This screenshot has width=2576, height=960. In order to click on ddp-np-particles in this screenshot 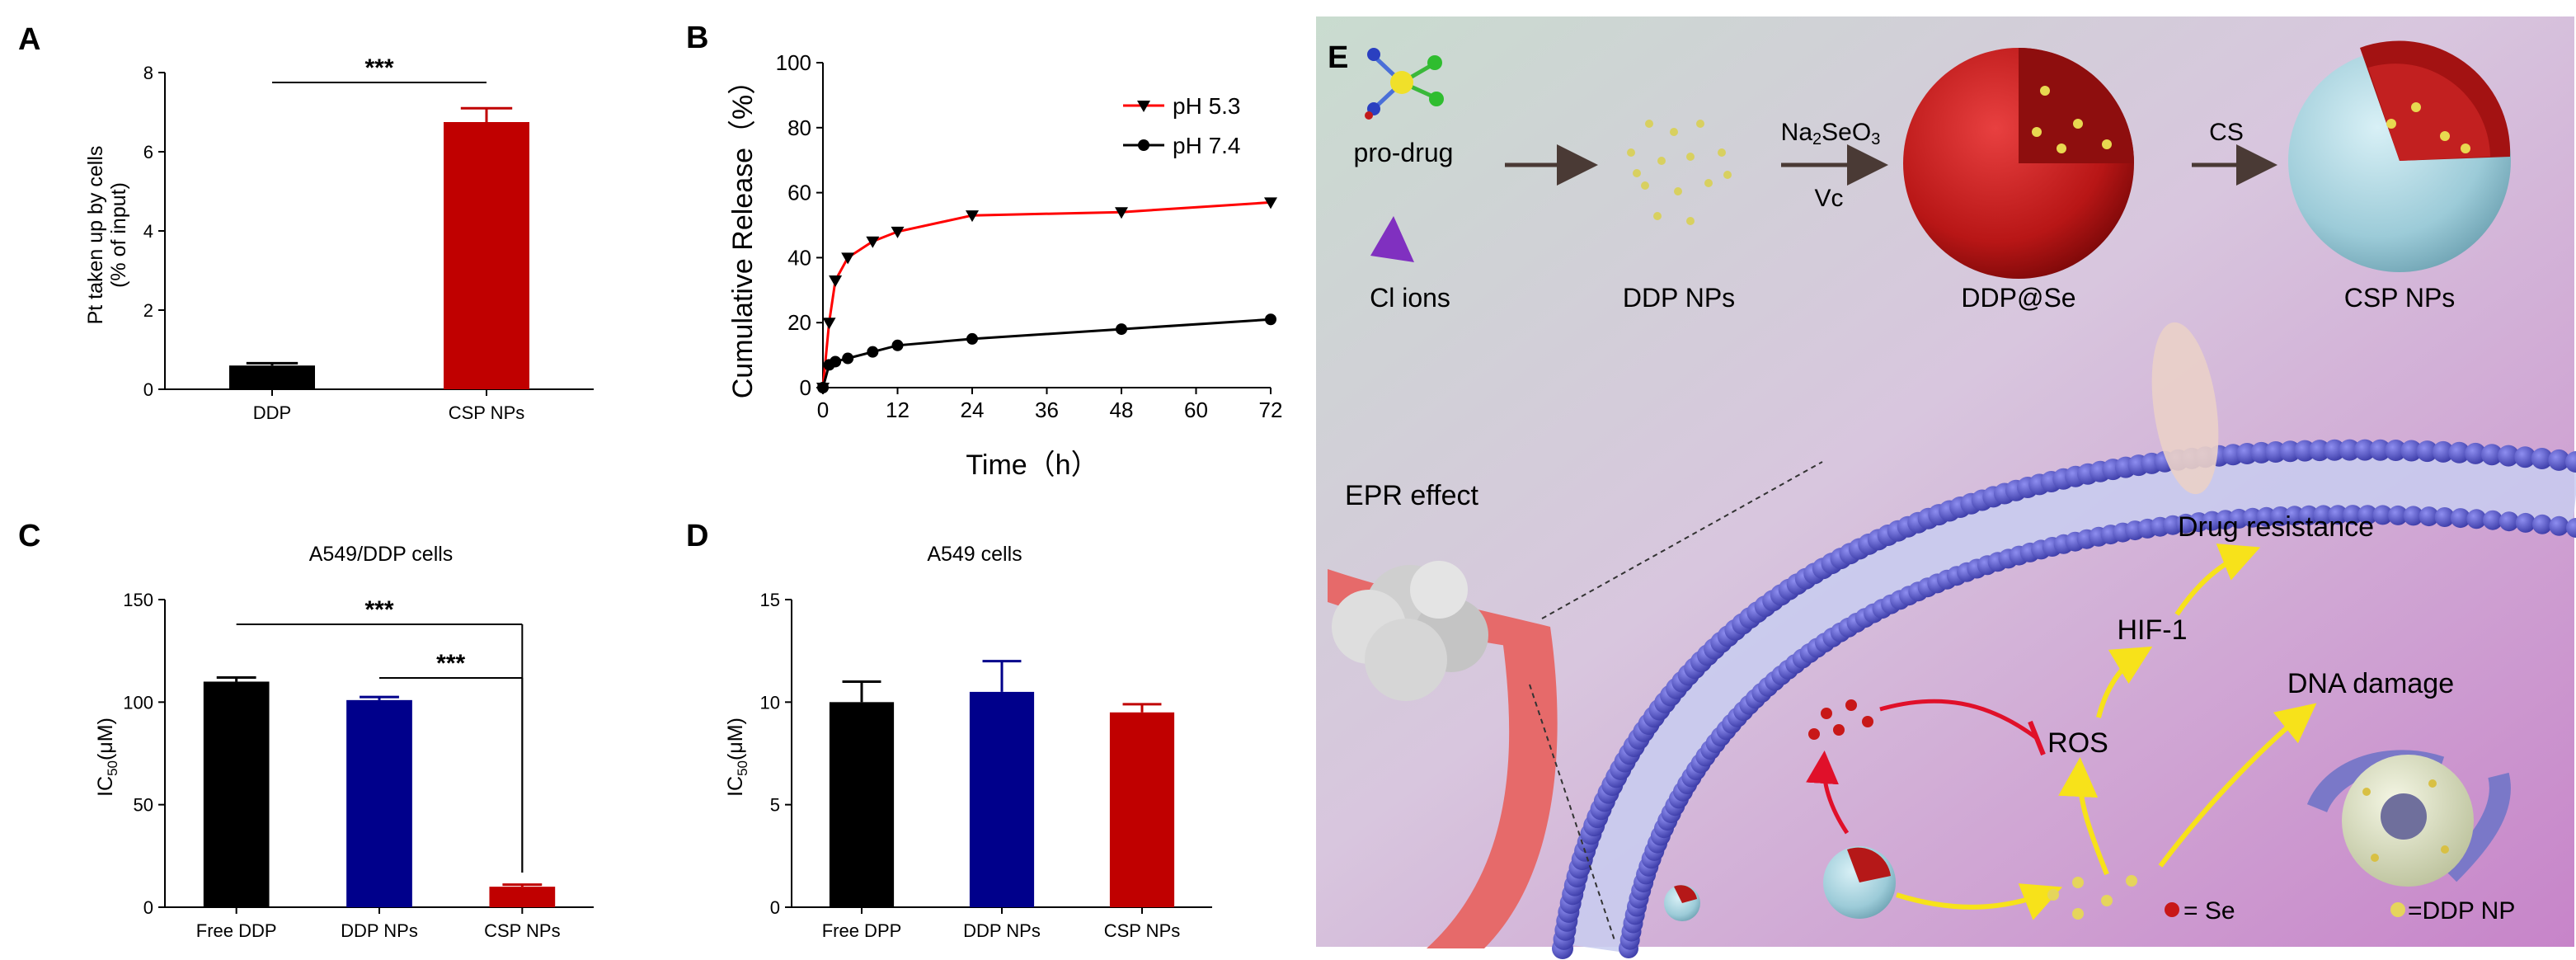, I will do `click(2092, 897)`.